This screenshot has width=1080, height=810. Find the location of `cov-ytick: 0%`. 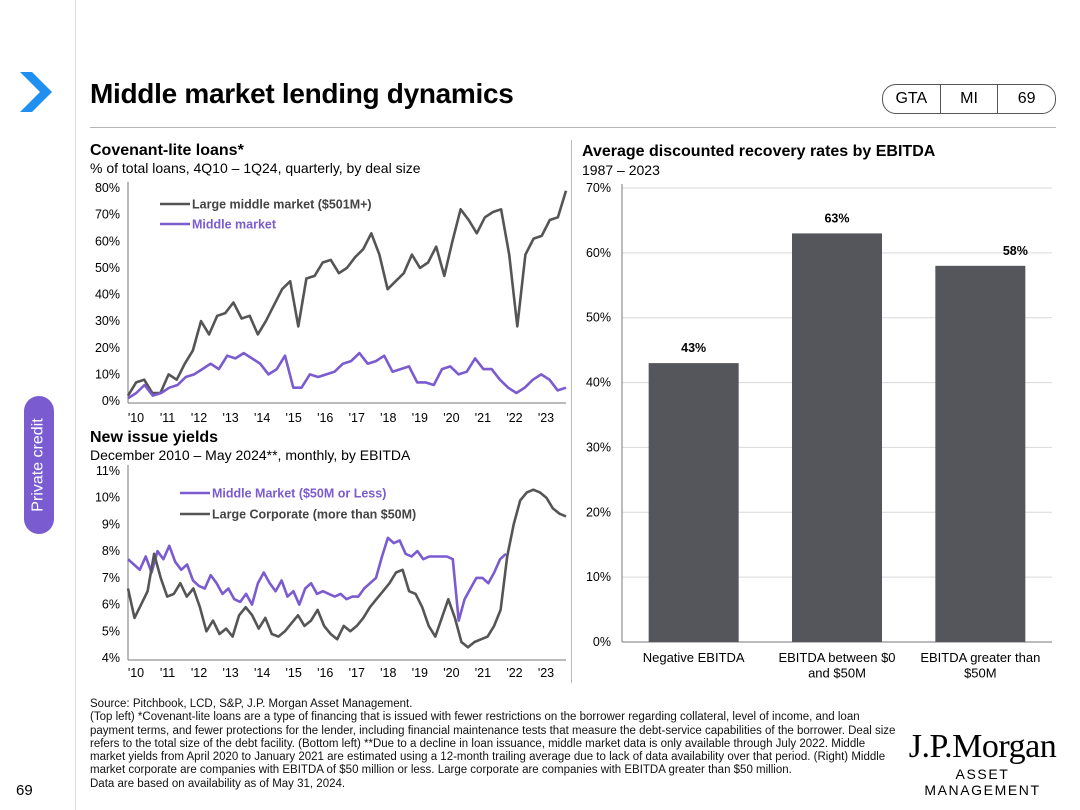

cov-ytick: 0% is located at coordinates (111, 401).